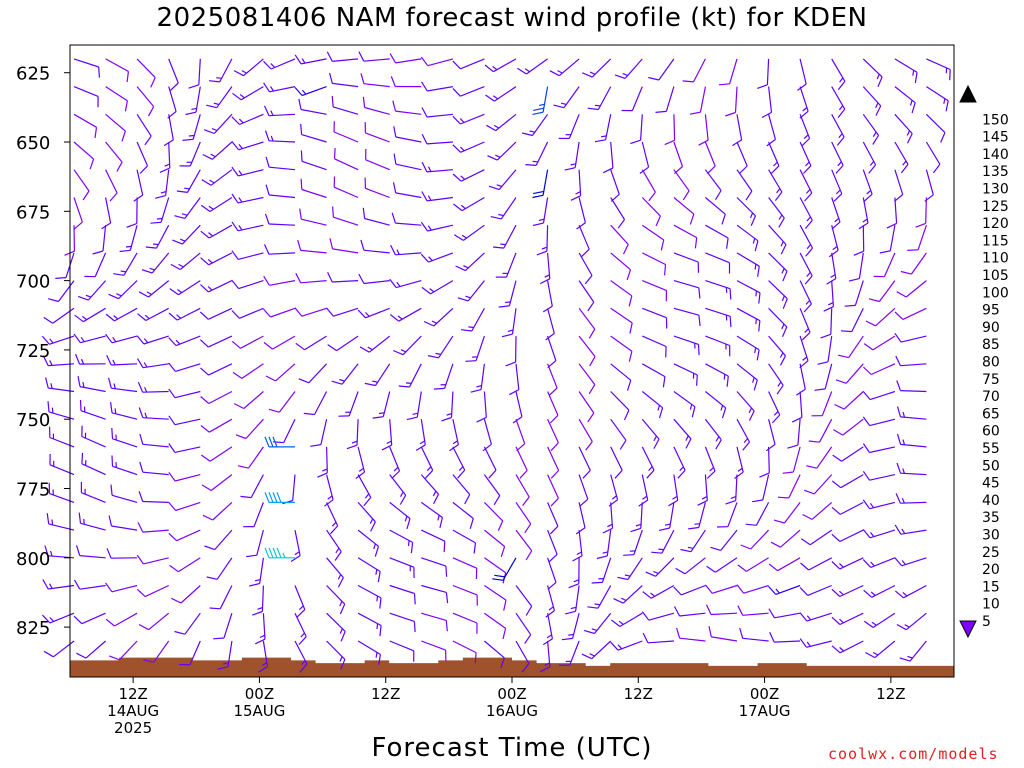 The width and height of the screenshot is (1024, 768). I want to click on colorbar-label: 20, so click(991, 570).